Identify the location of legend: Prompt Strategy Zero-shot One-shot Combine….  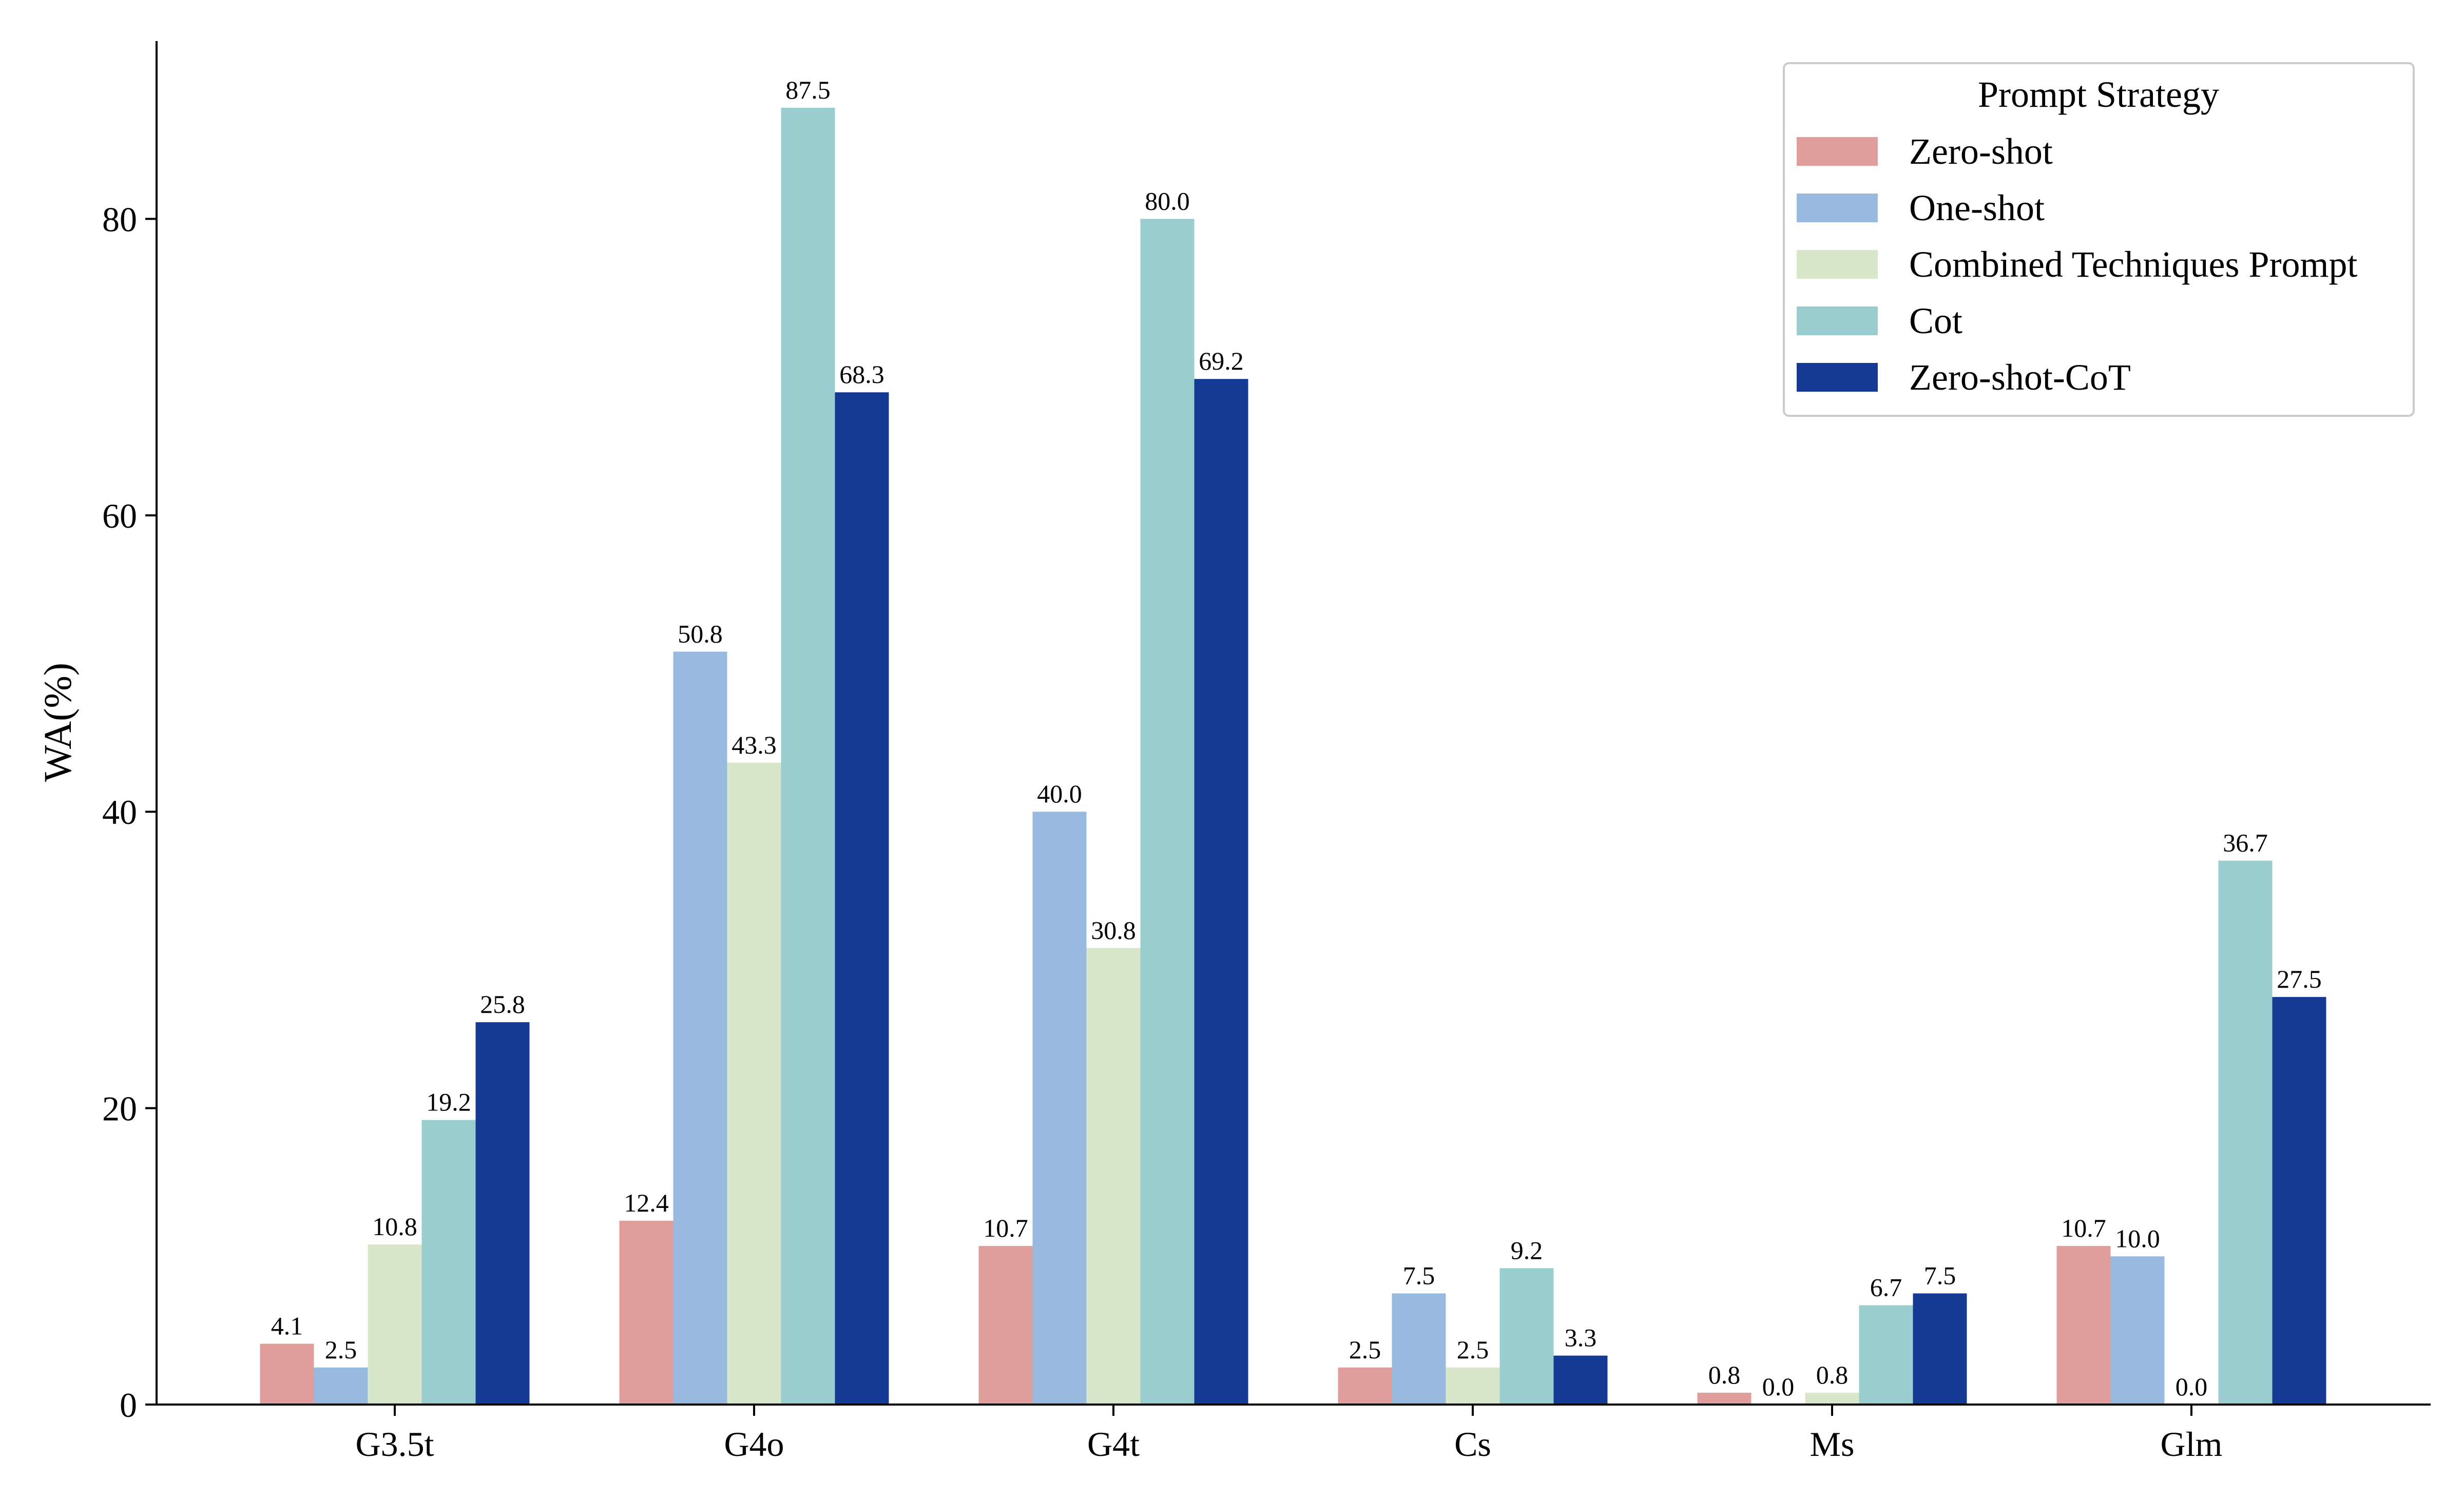
(2099, 240).